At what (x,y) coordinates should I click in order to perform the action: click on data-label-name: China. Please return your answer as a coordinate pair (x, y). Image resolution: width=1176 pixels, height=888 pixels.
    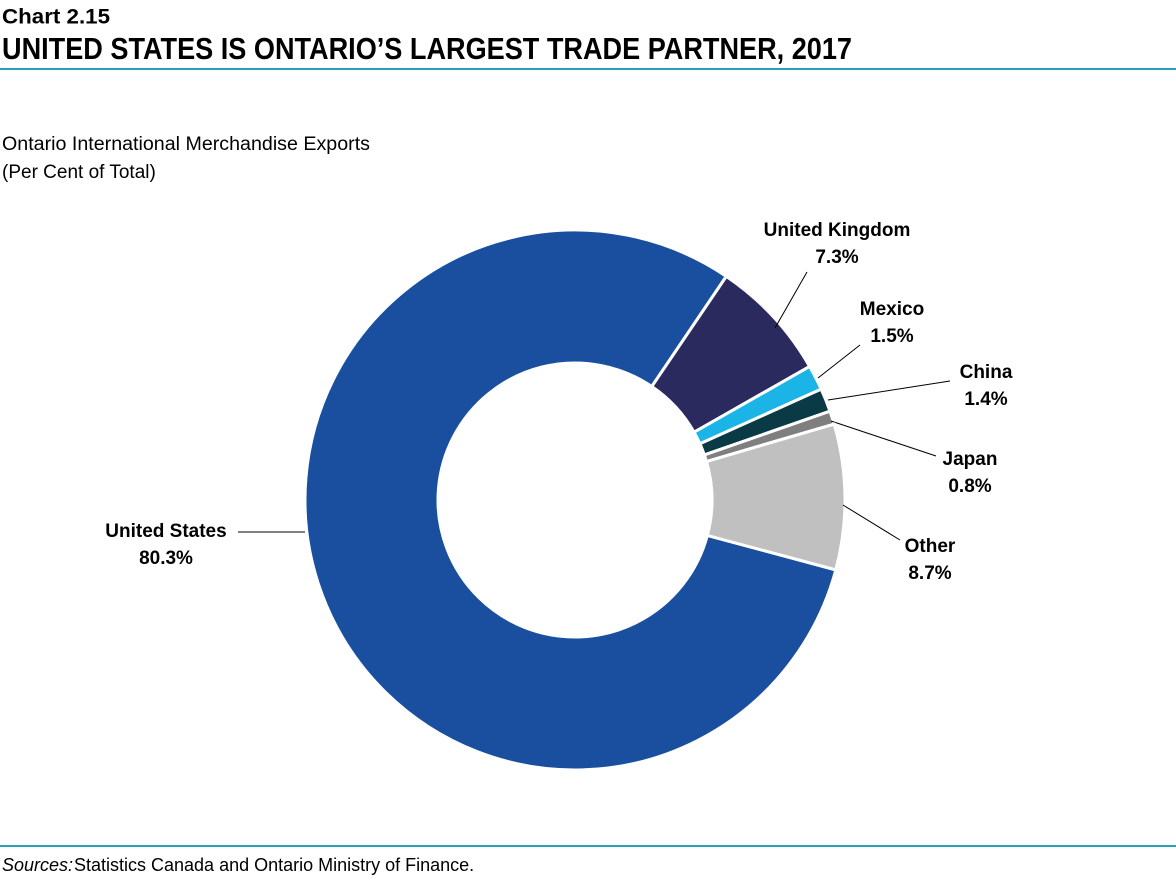
    Looking at the image, I should click on (986, 372).